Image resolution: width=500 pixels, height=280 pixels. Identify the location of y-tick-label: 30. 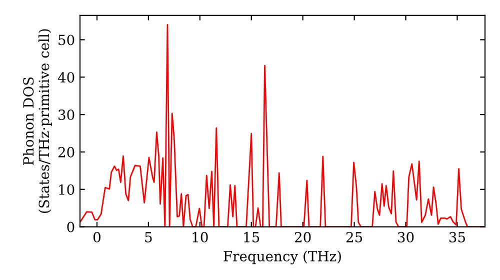
(66, 115).